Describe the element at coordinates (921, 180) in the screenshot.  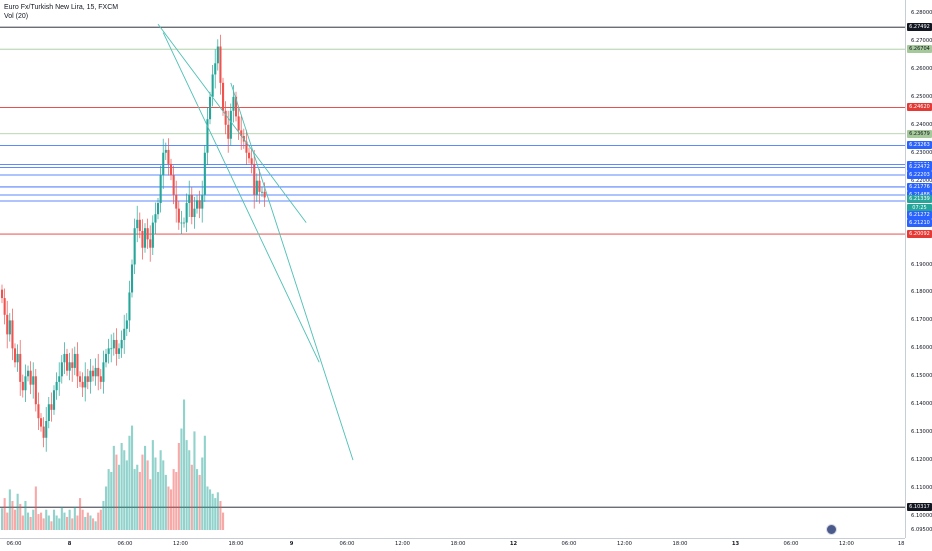
I see `price-tick-label: 6.22000` at that location.